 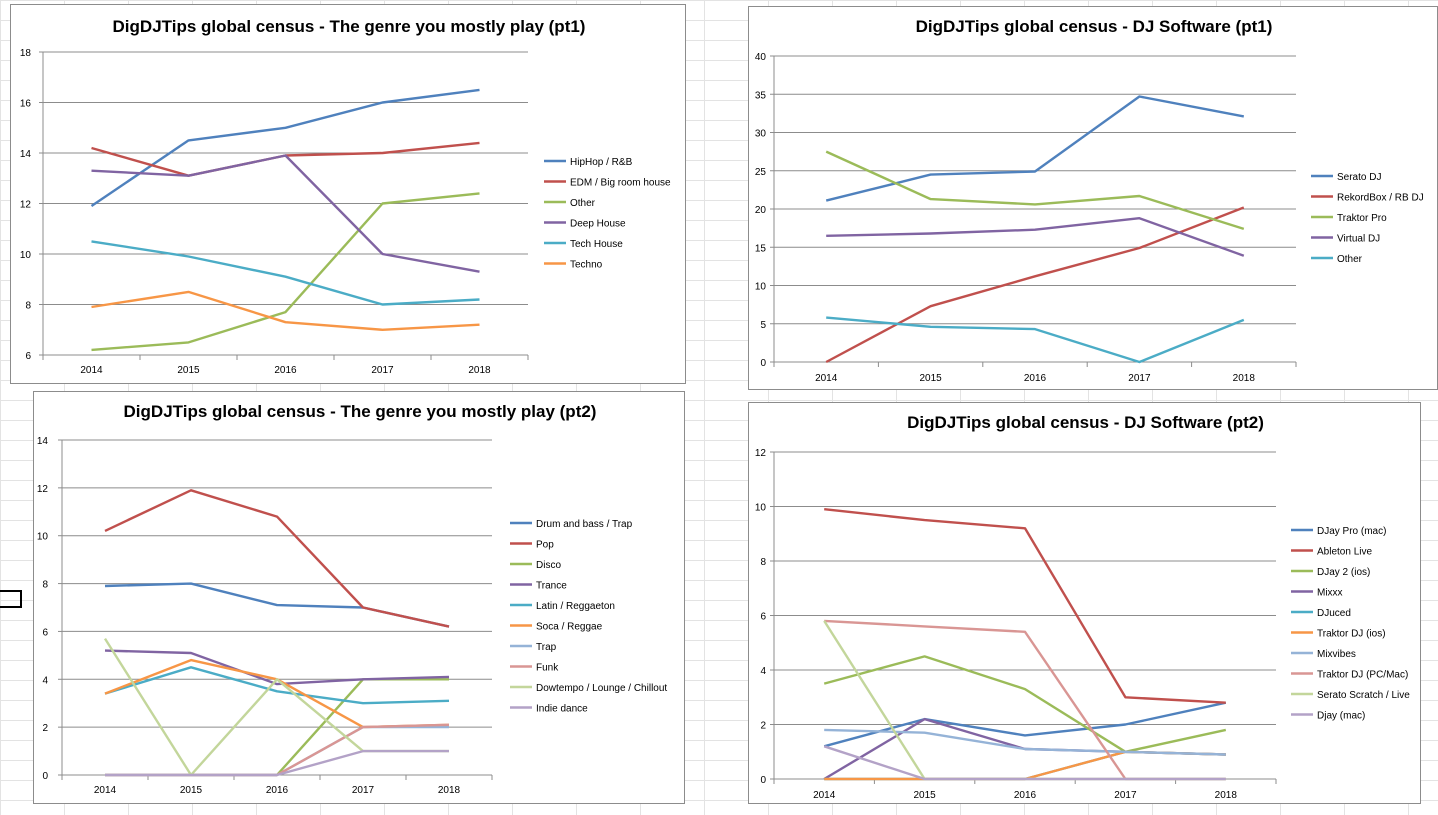 I want to click on legend-label: Serato Scratch / Live, so click(x=1363, y=695).